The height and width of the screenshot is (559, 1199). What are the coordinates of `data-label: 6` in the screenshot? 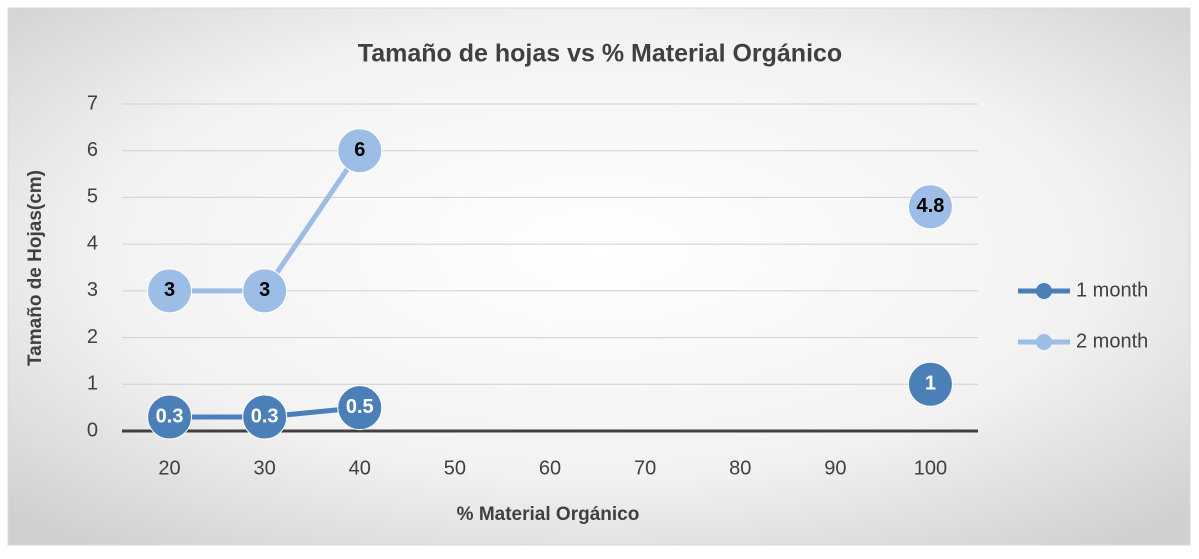 It's located at (359, 150).